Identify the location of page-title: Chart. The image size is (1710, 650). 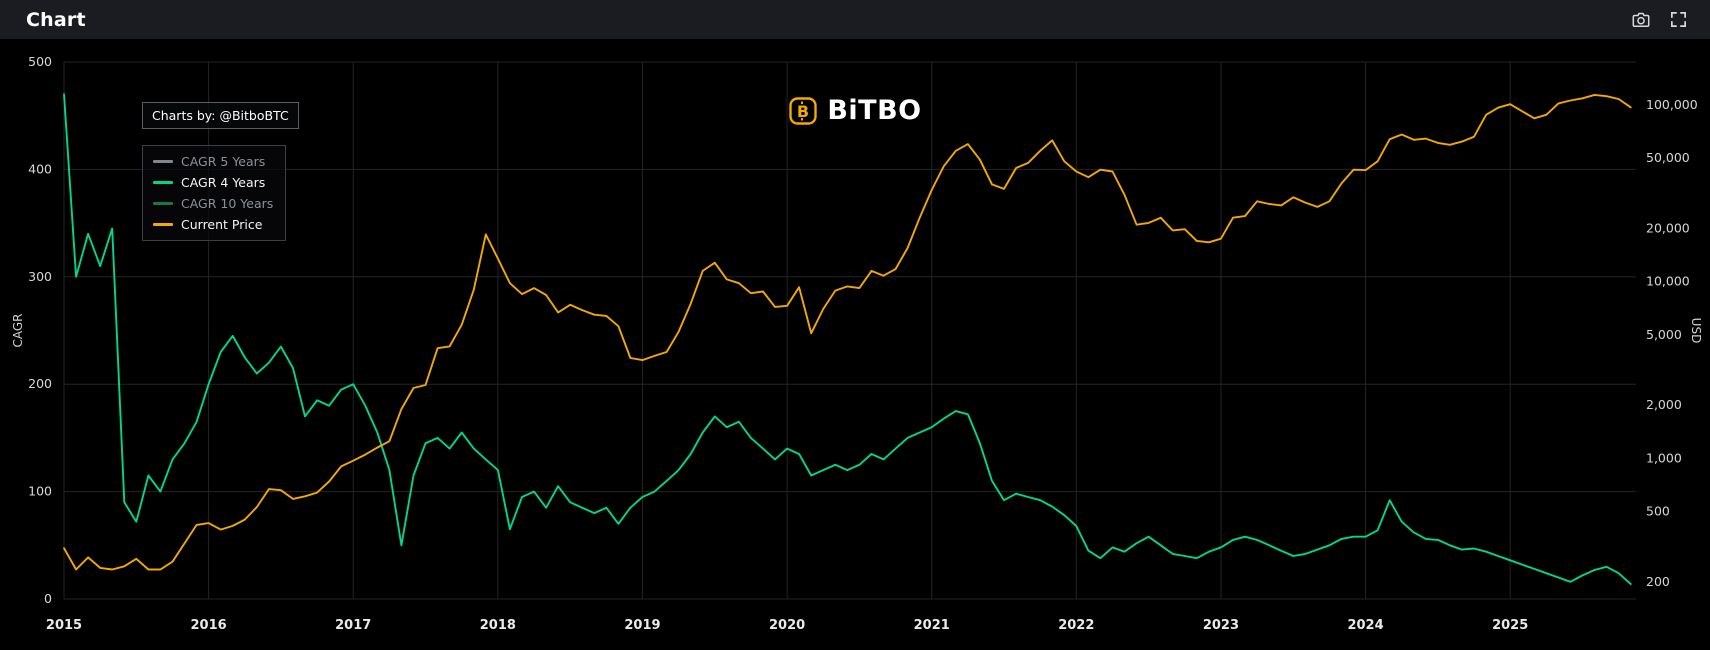
(56, 19).